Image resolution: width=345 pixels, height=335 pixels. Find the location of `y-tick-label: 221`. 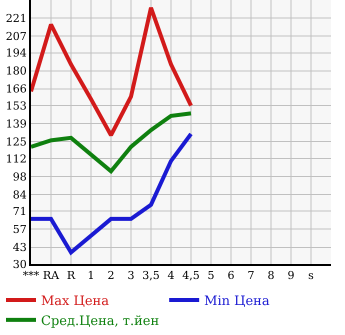

y-tick-label: 221 is located at coordinates (16, 18).